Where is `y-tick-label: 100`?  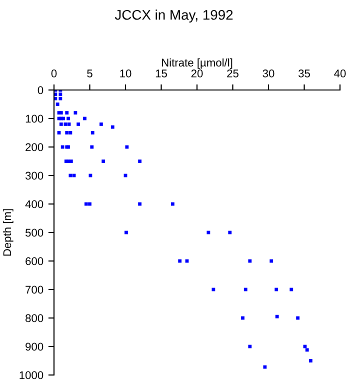
y-tick-label: 100 is located at coordinates (35, 118).